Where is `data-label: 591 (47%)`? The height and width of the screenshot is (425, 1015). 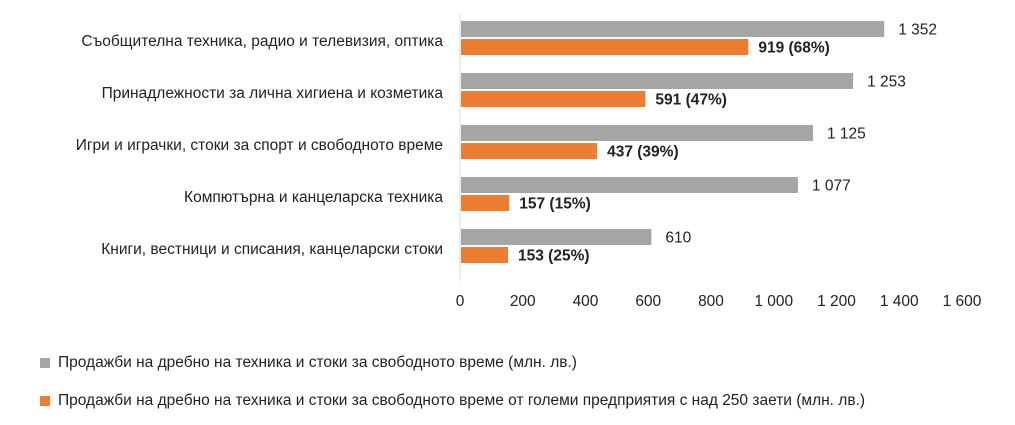
data-label: 591 (47%) is located at coordinates (691, 100).